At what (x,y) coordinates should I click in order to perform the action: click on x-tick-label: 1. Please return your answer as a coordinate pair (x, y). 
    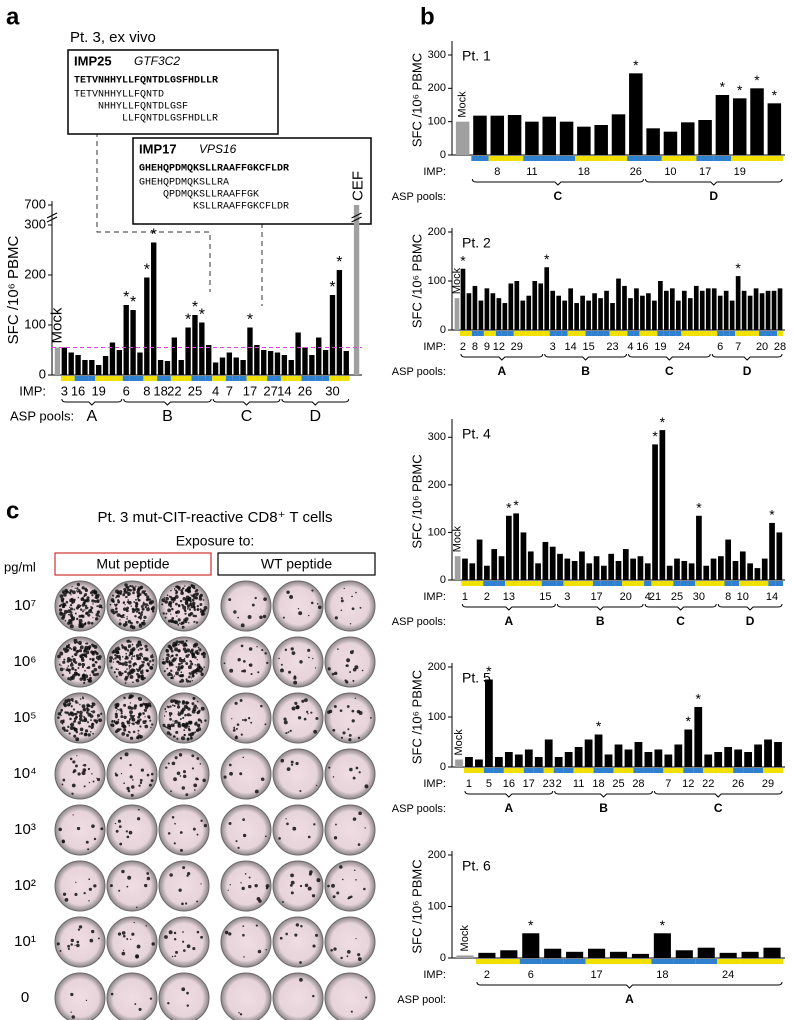
    Looking at the image, I should click on (469, 784).